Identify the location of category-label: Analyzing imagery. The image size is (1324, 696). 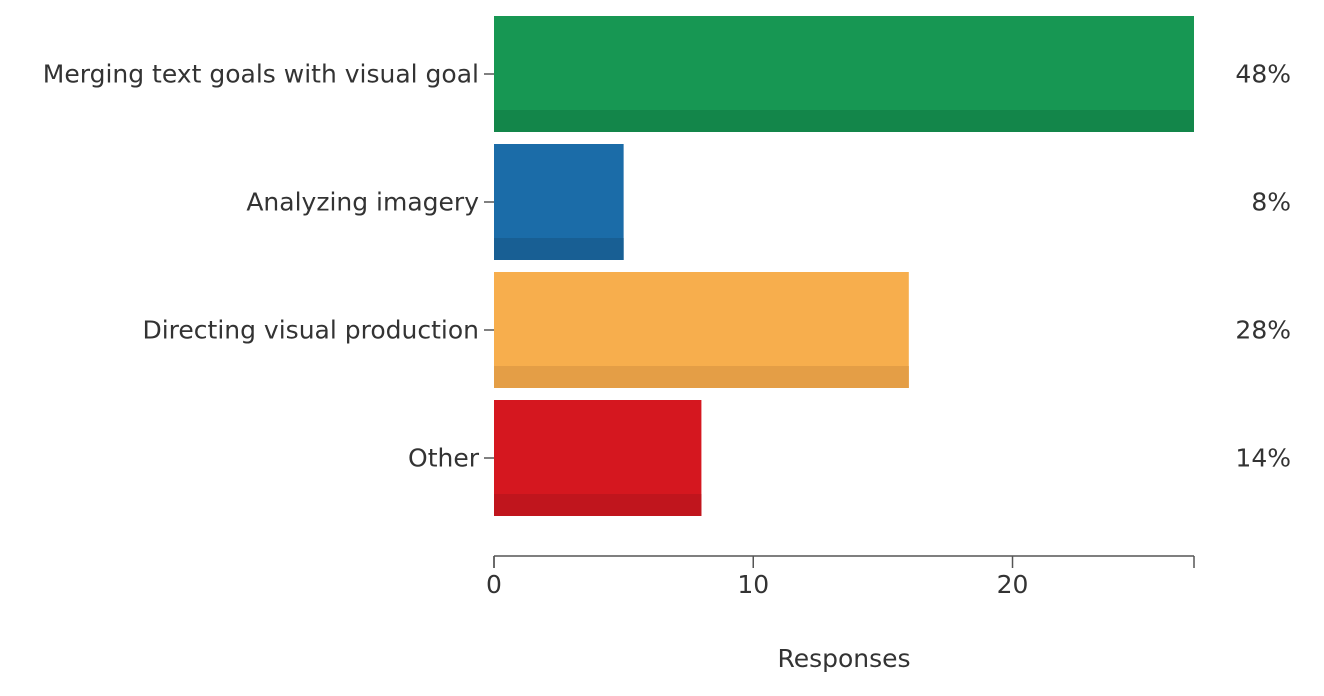
(362, 202).